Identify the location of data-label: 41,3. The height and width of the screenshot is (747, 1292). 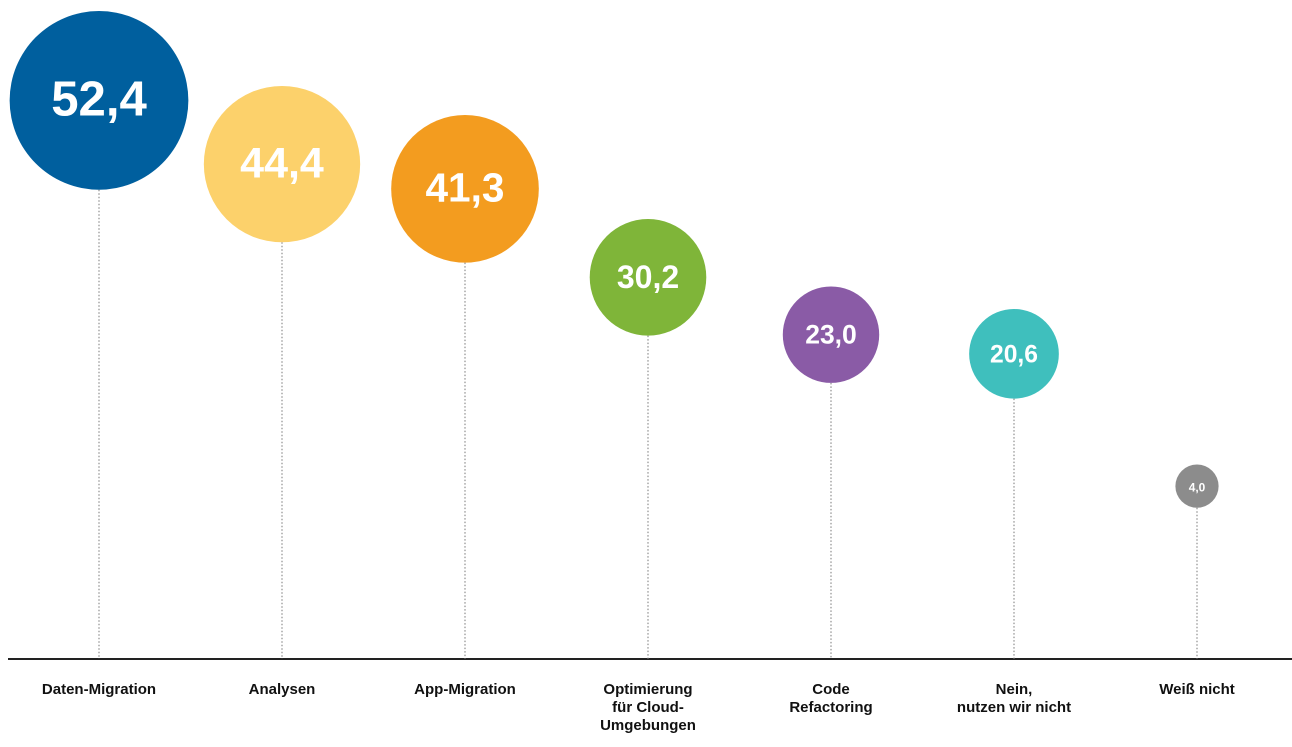
(464, 188).